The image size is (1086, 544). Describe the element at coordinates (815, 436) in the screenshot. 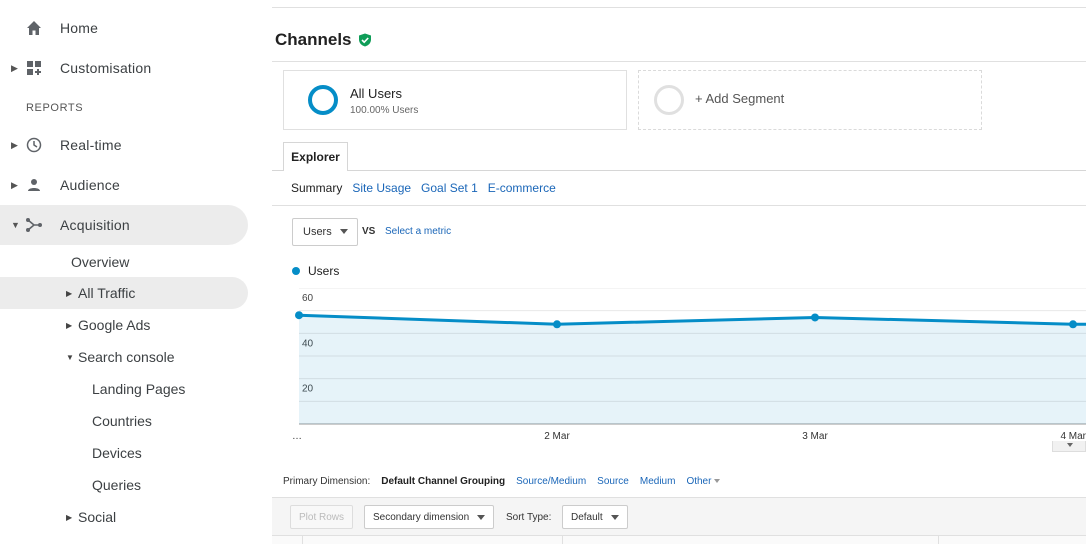

I see `x-tick-label: 3 Mar` at that location.